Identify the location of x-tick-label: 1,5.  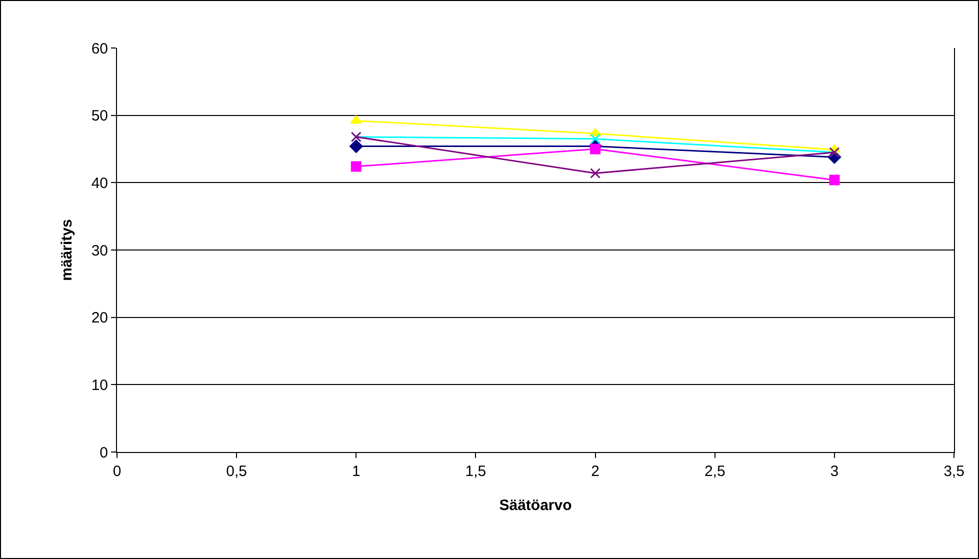
(475, 471).